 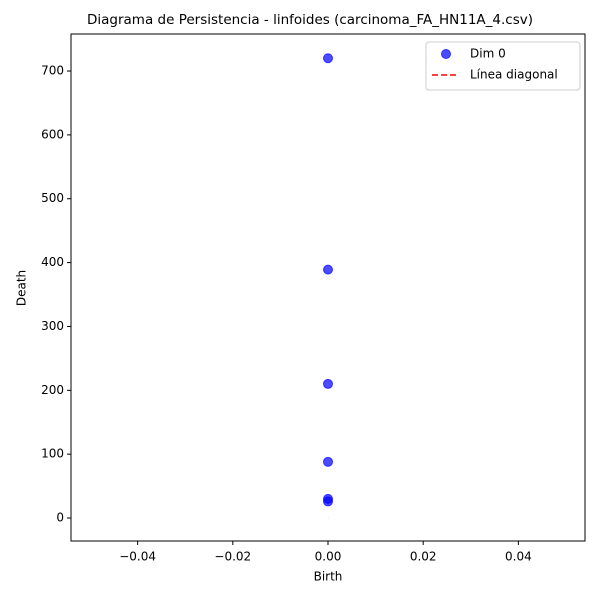 I want to click on x-tick-label: 0.02, so click(x=423, y=557).